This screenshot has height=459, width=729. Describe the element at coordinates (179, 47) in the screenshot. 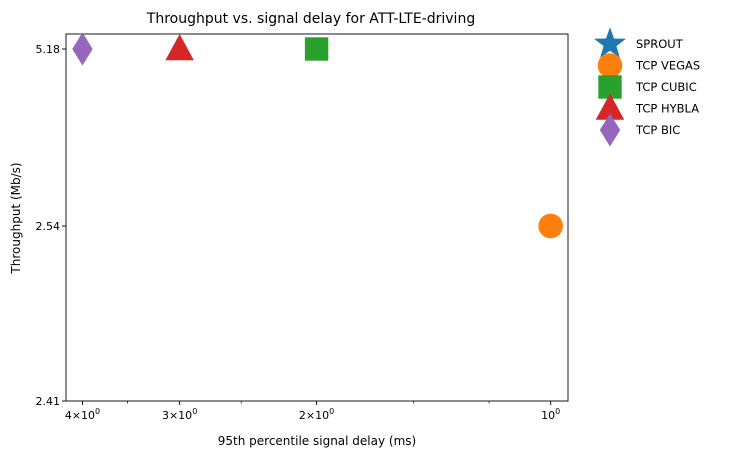

I see `point-tcp-hybla` at that location.